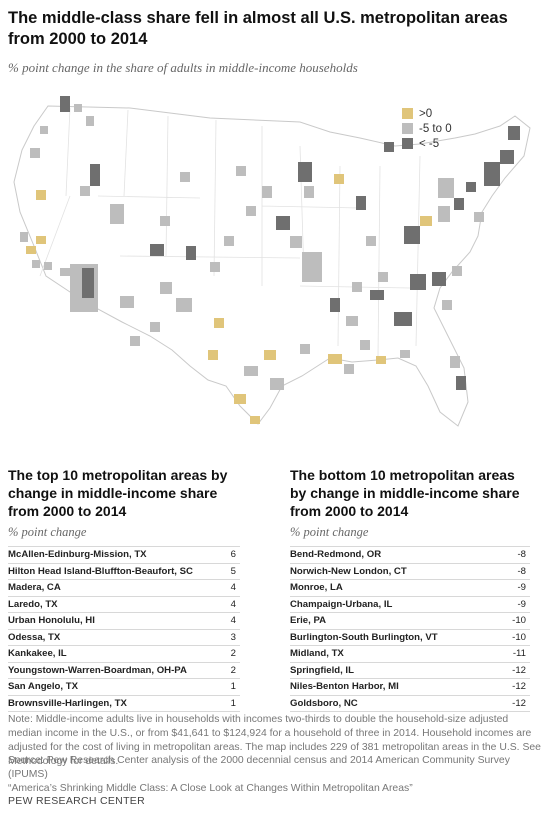 This screenshot has height=818, width=552. Describe the element at coordinates (124, 637) in the screenshot. I see `top-table-row: Odessa, TX 3` at that location.